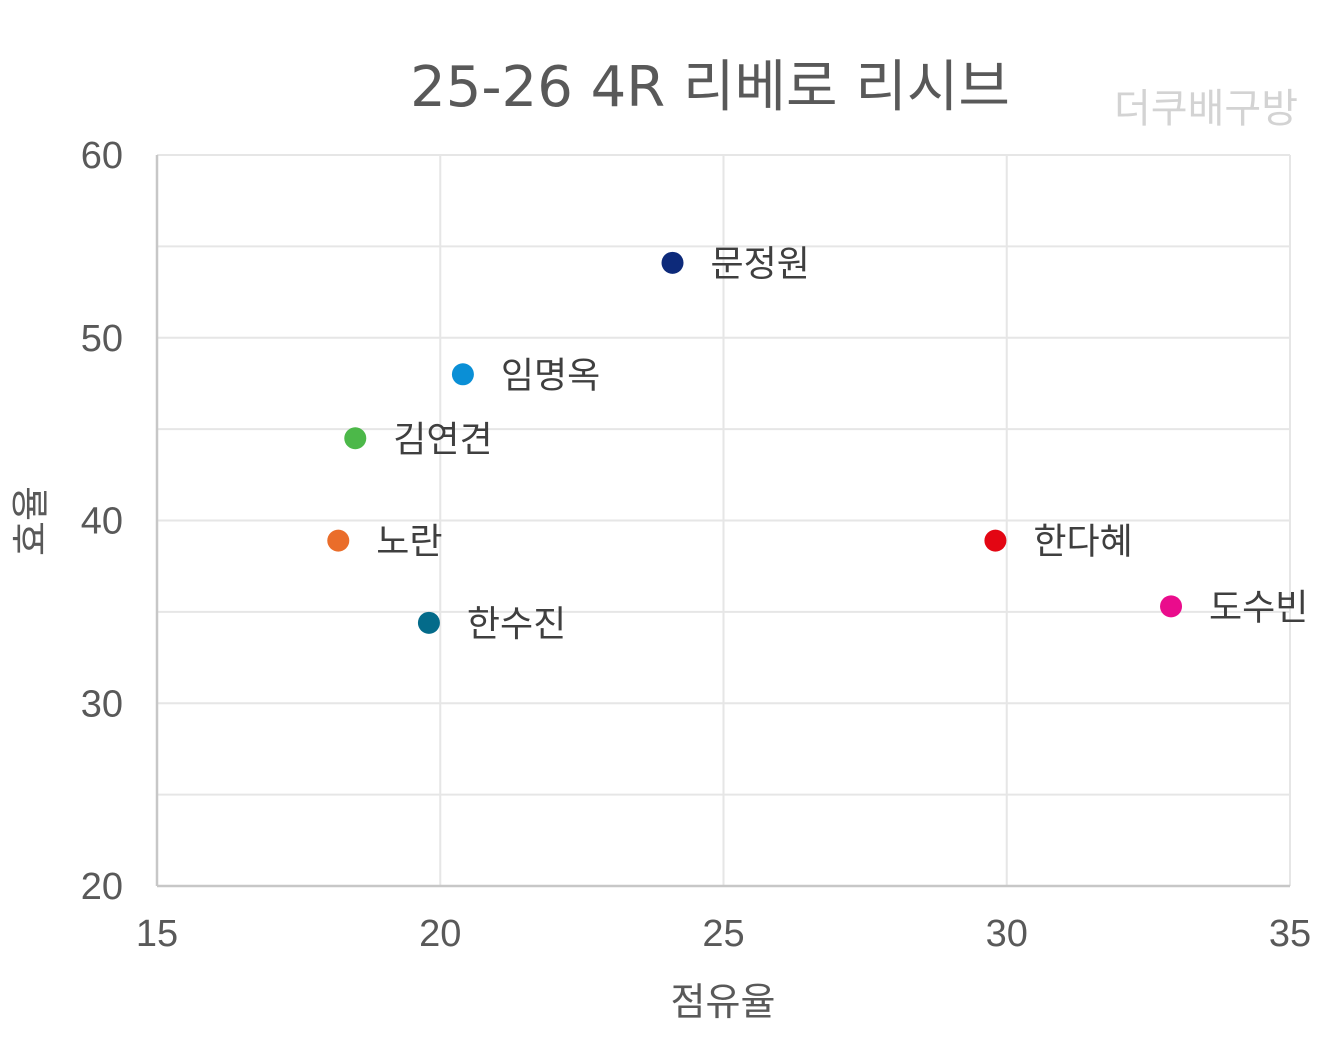 Image resolution: width=1336 pixels, height=1057 pixels. Describe the element at coordinates (760, 264) in the screenshot. I see `data-point-label: 문정원` at that location.